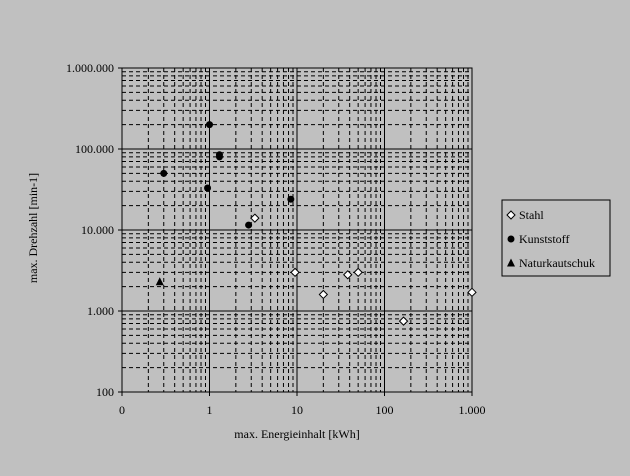 The height and width of the screenshot is (476, 630). What do you see at coordinates (105, 392) in the screenshot?
I see `y-tick-label: 100` at bounding box center [105, 392].